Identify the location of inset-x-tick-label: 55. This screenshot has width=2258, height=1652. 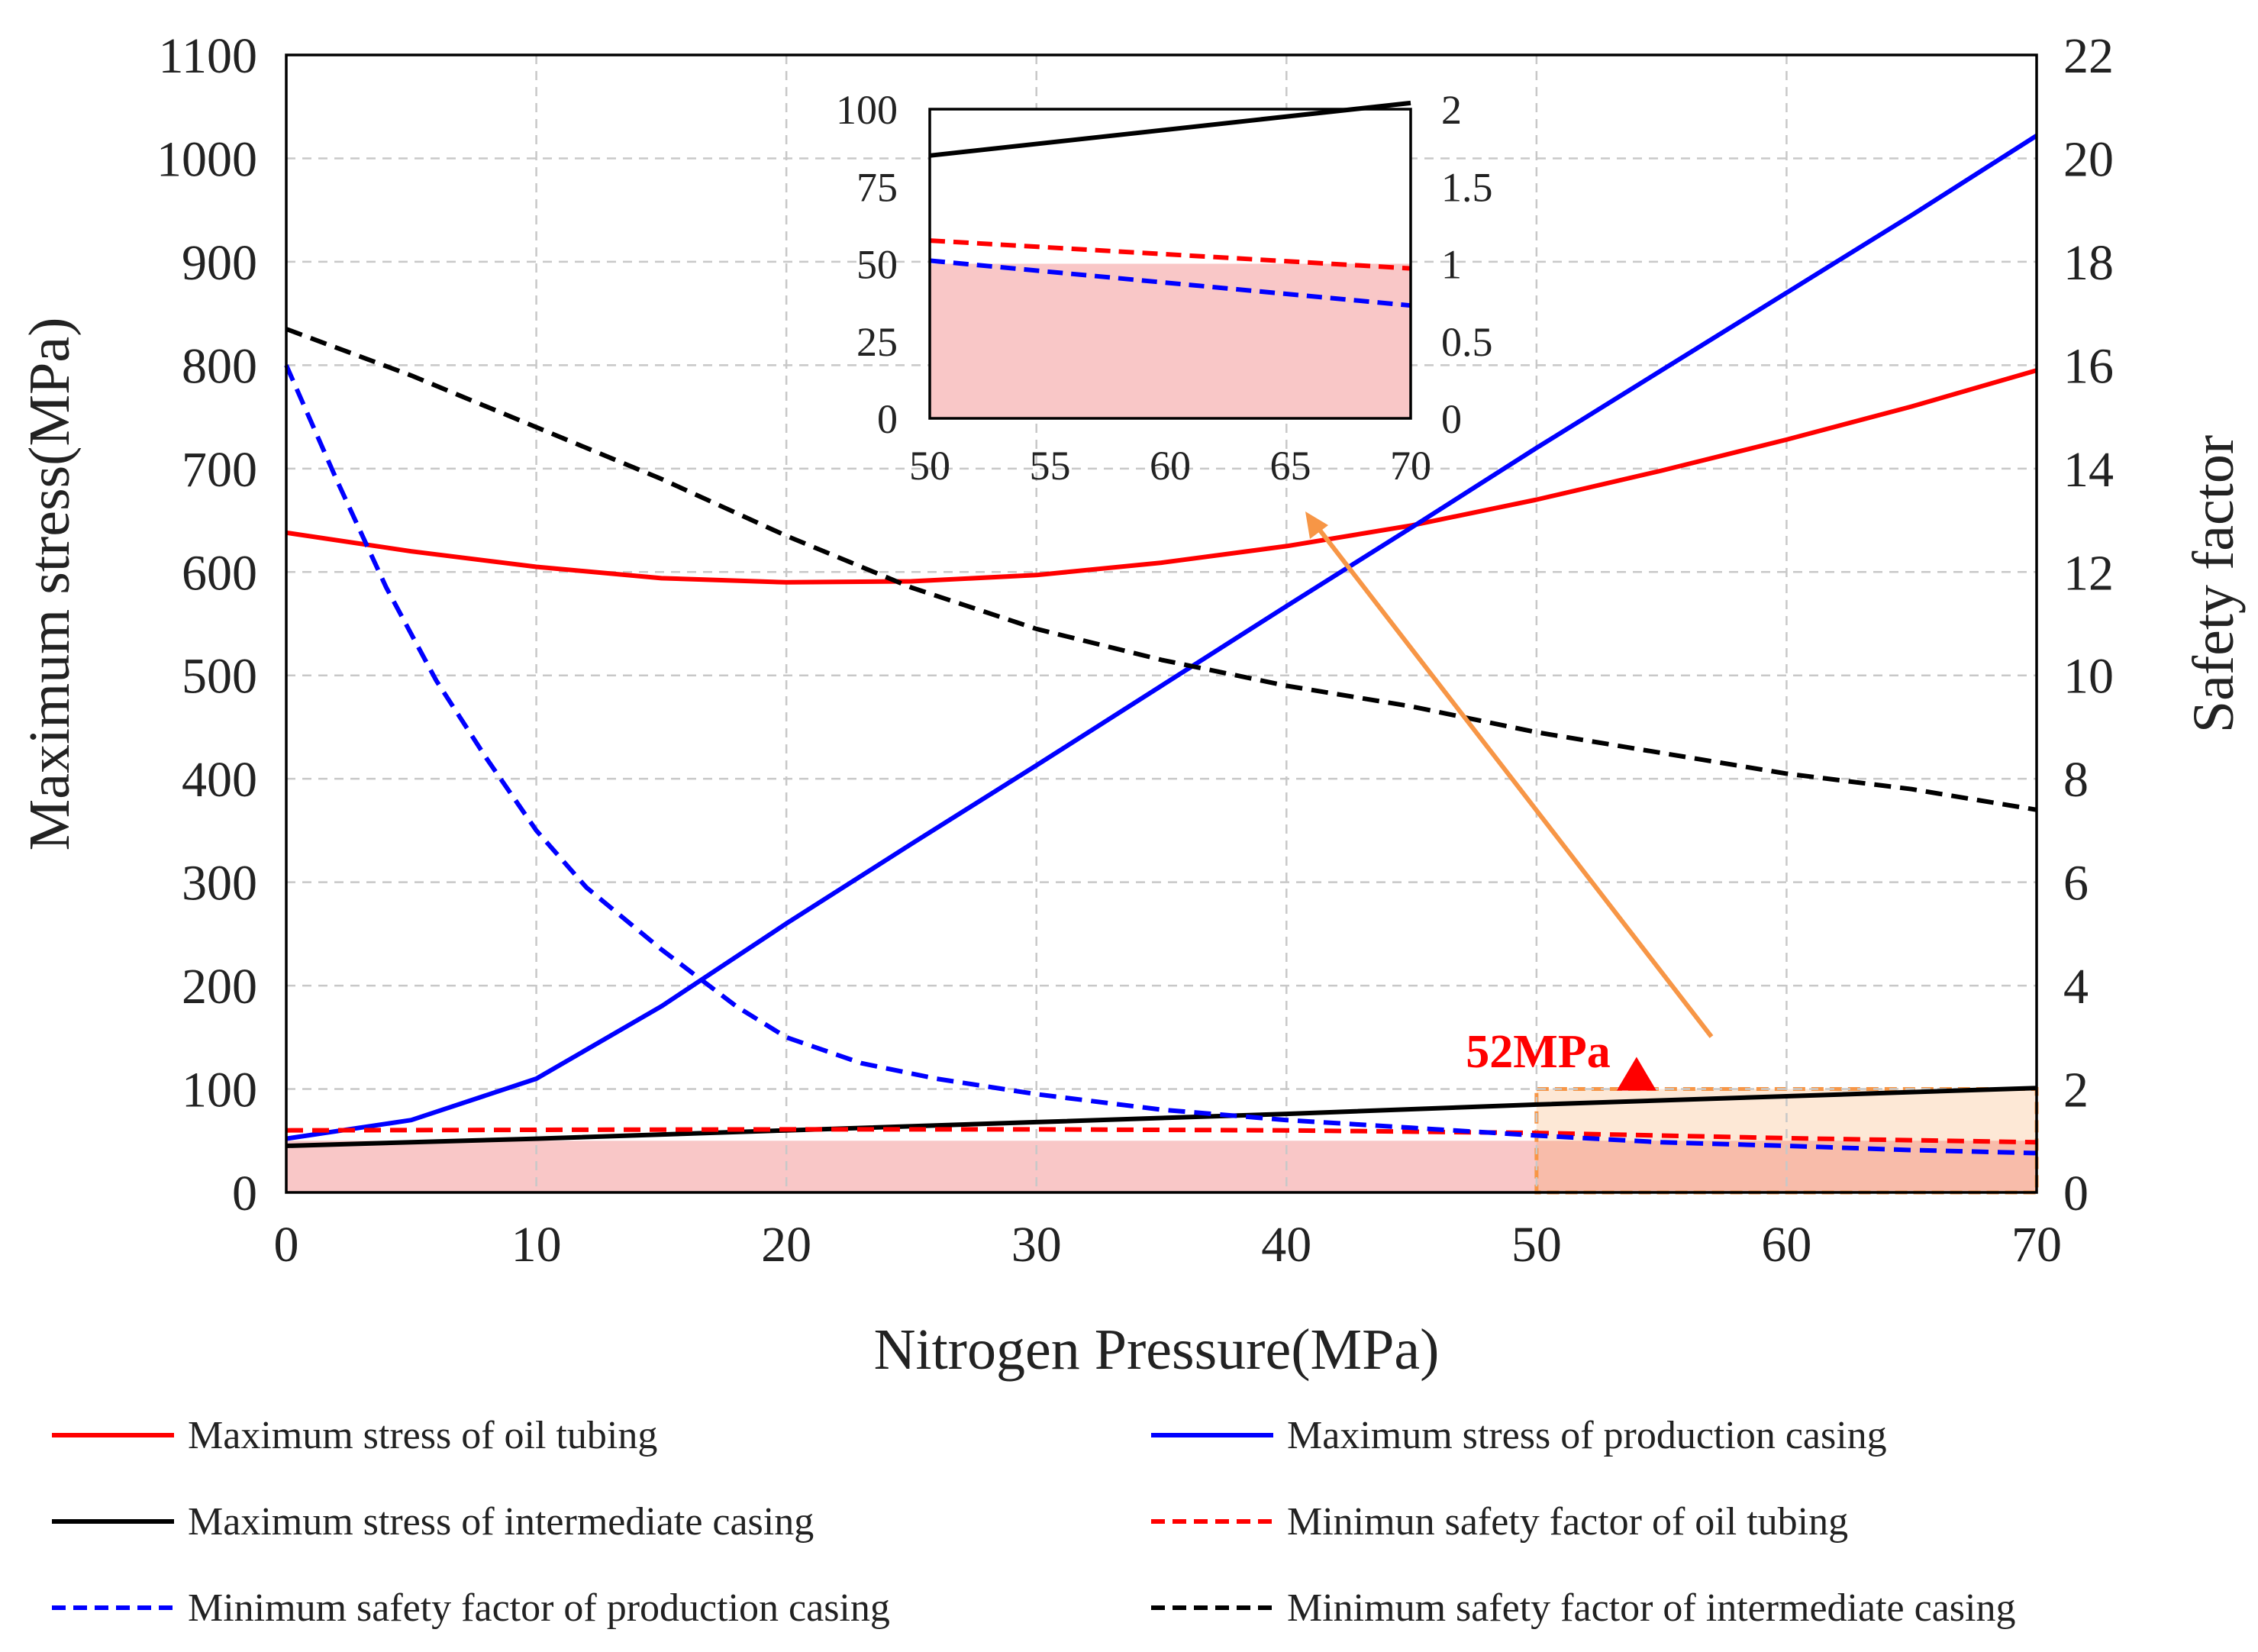
(1050, 466).